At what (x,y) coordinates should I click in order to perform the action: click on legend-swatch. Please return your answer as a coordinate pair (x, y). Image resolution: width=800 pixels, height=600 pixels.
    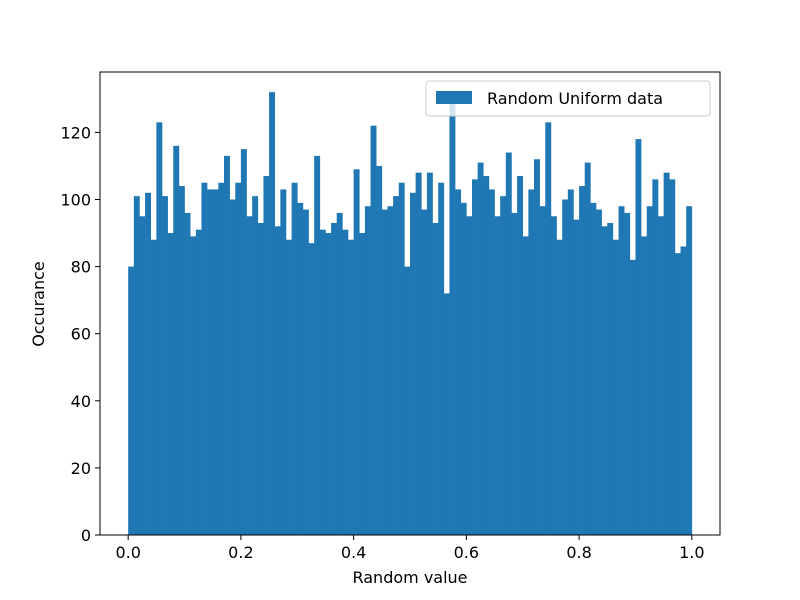
    Looking at the image, I should click on (454, 97).